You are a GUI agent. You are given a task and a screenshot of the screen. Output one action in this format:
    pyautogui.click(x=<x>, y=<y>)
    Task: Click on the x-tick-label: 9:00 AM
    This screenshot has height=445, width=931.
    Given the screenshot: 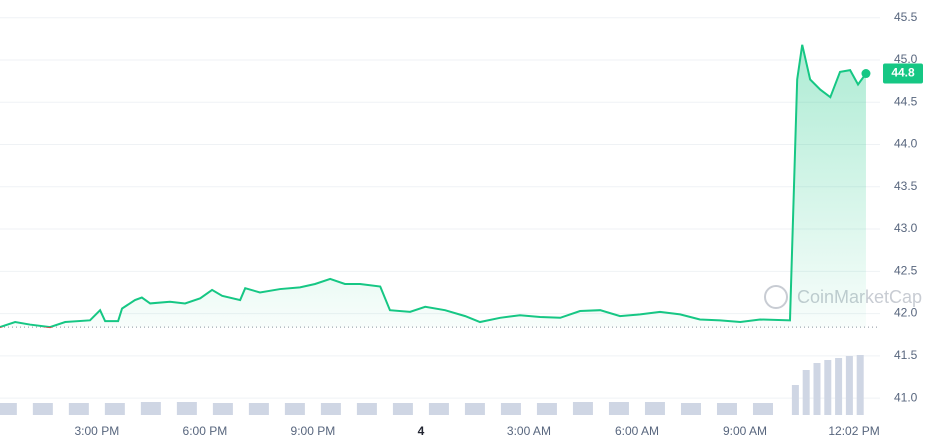 What is the action you would take?
    pyautogui.click(x=745, y=431)
    